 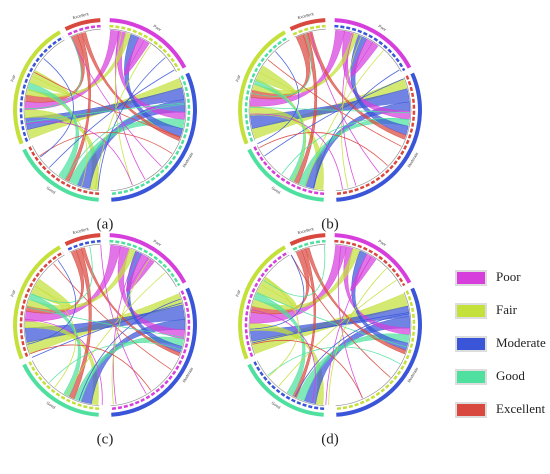 What do you see at coordinates (276, 405) in the screenshot?
I see `sector-label: Good` at bounding box center [276, 405].